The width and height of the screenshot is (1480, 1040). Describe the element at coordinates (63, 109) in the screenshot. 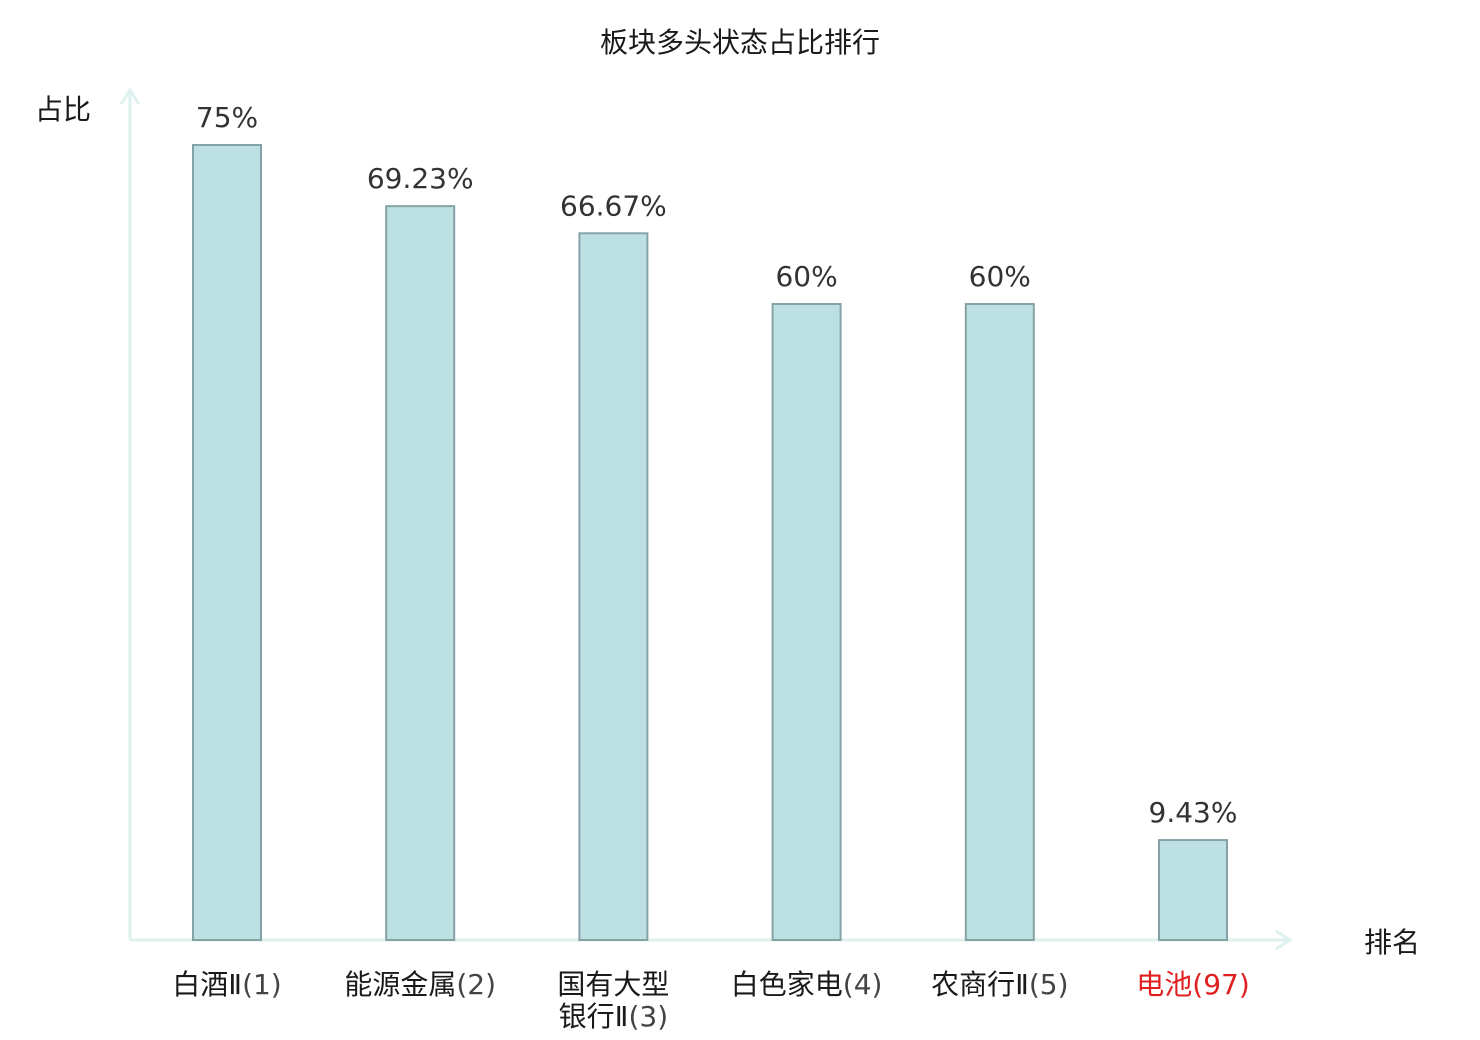

I see `y-axis-label: 占比` at that location.